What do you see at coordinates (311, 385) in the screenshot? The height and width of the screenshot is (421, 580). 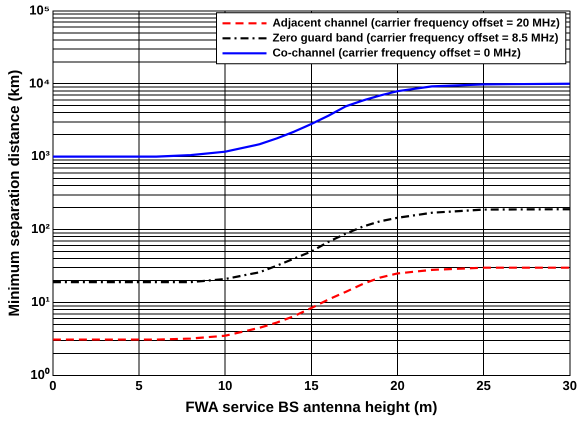 I see `x-tick-label: 15` at bounding box center [311, 385].